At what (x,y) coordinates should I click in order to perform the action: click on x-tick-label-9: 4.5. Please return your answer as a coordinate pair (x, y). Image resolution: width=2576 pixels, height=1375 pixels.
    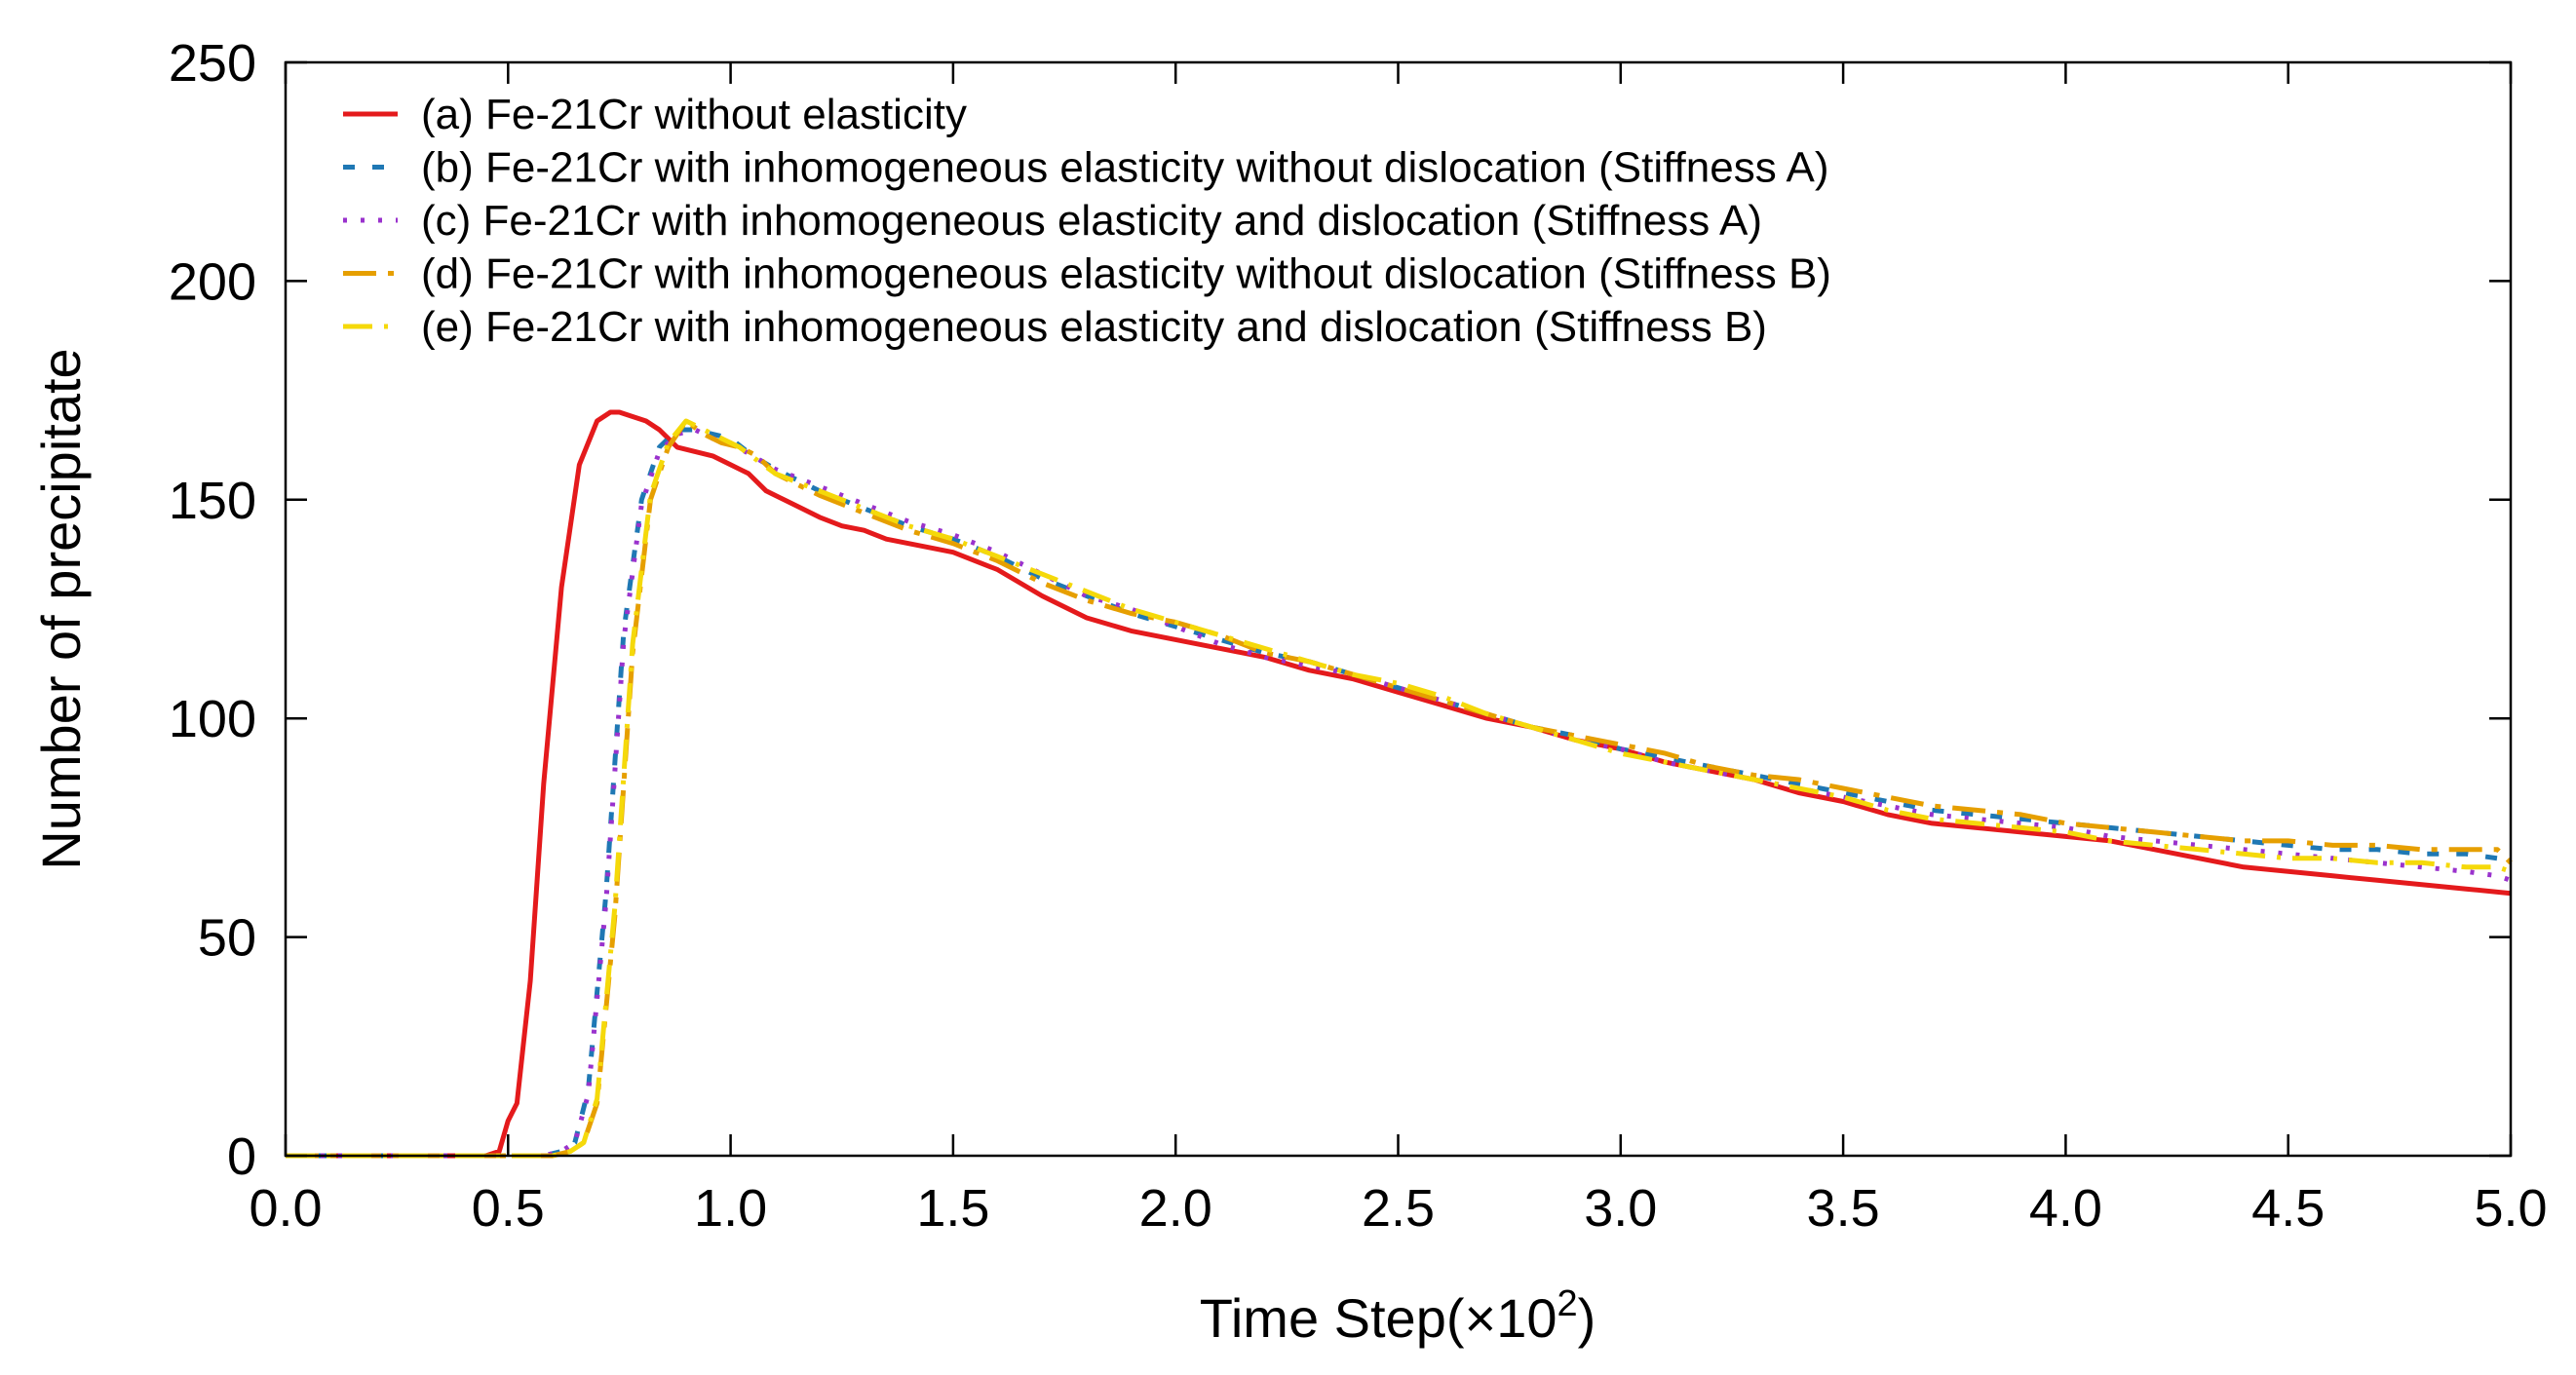
    Looking at the image, I should click on (2288, 1208).